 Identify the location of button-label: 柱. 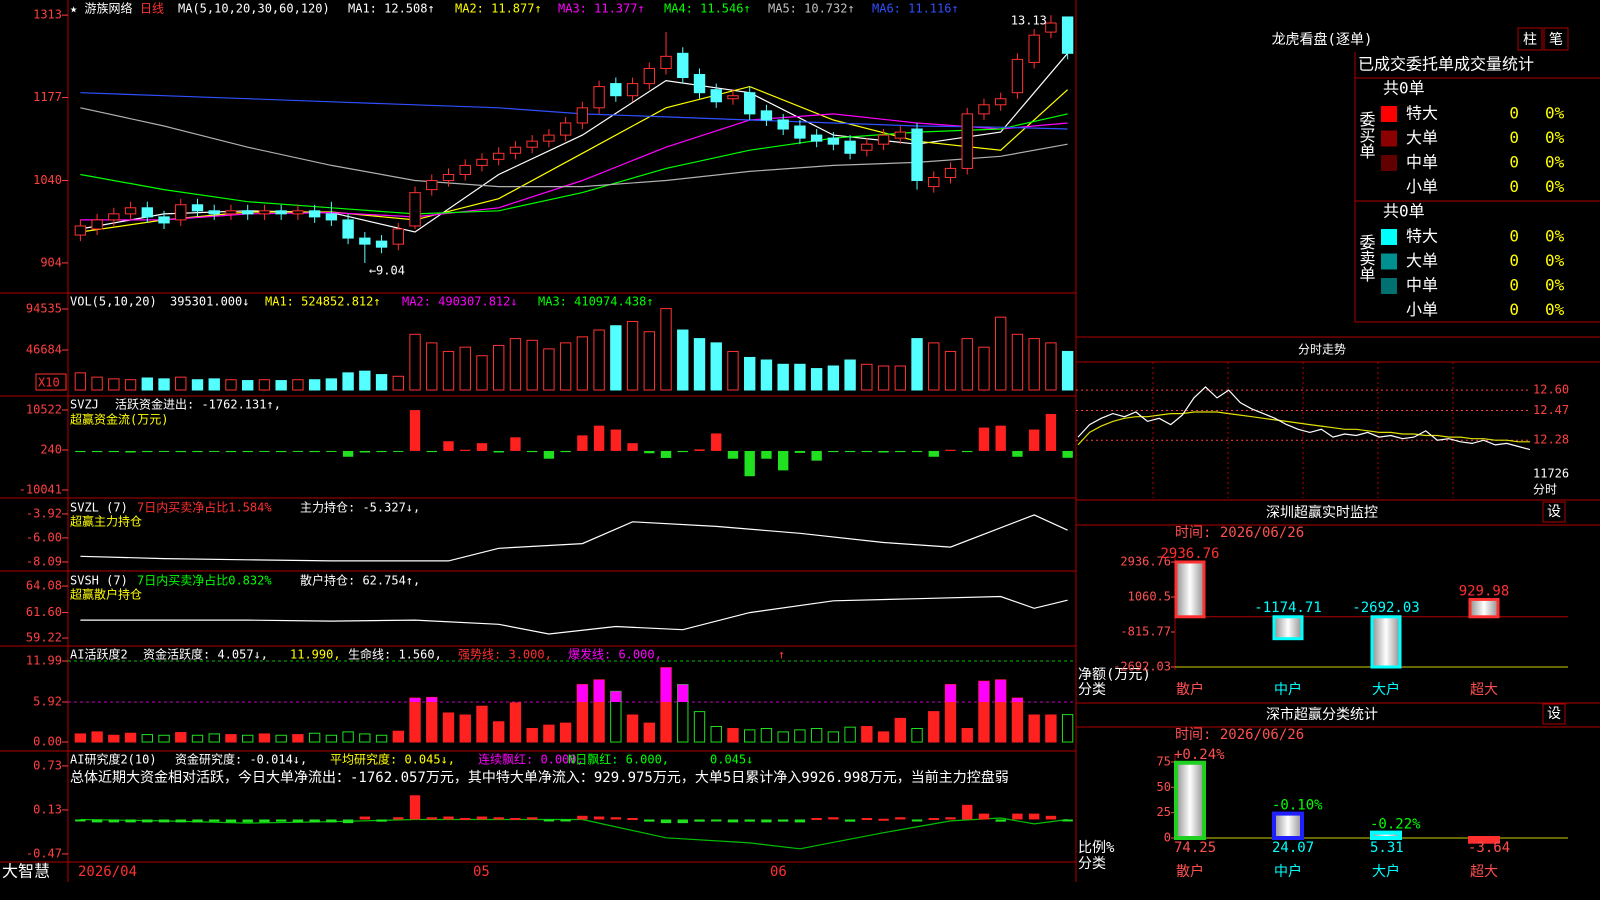
(1530, 40).